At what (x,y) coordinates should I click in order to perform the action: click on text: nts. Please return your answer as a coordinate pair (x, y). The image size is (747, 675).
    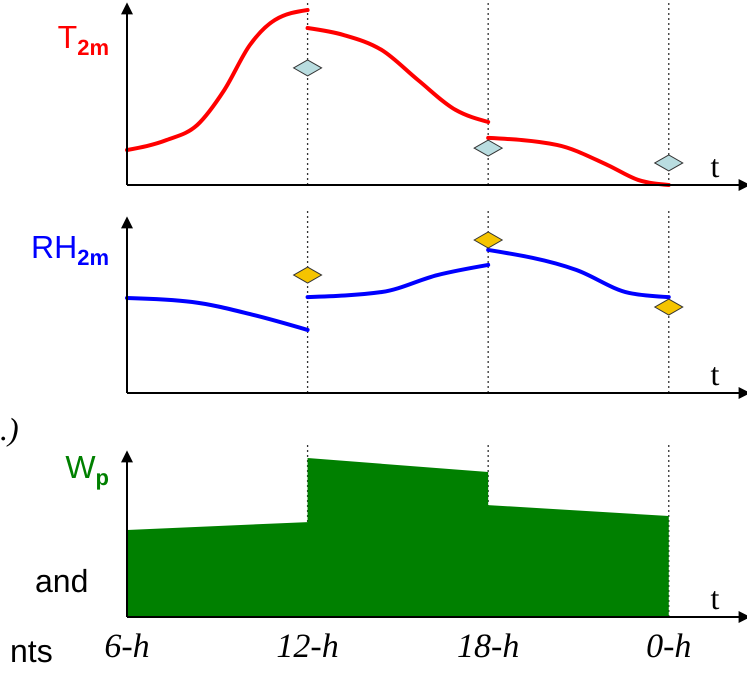
    Looking at the image, I should click on (31, 651).